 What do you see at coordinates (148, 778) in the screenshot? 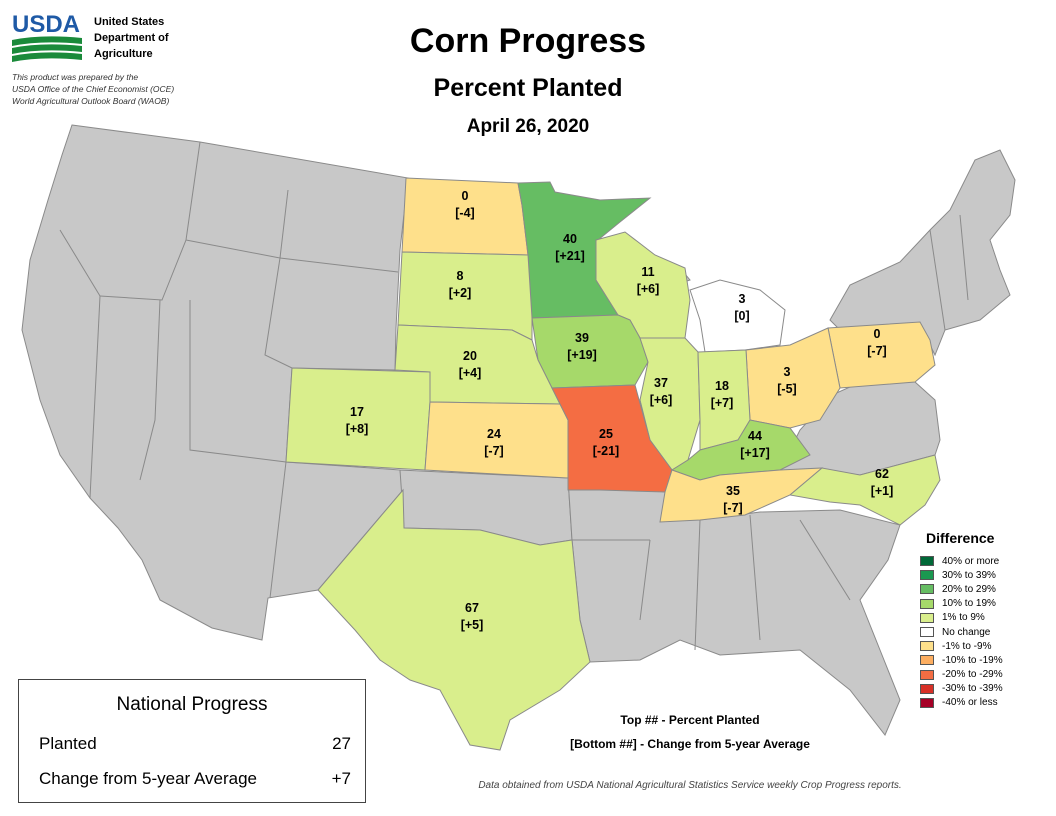
I see `national-change-label: Change from 5-year Average` at bounding box center [148, 778].